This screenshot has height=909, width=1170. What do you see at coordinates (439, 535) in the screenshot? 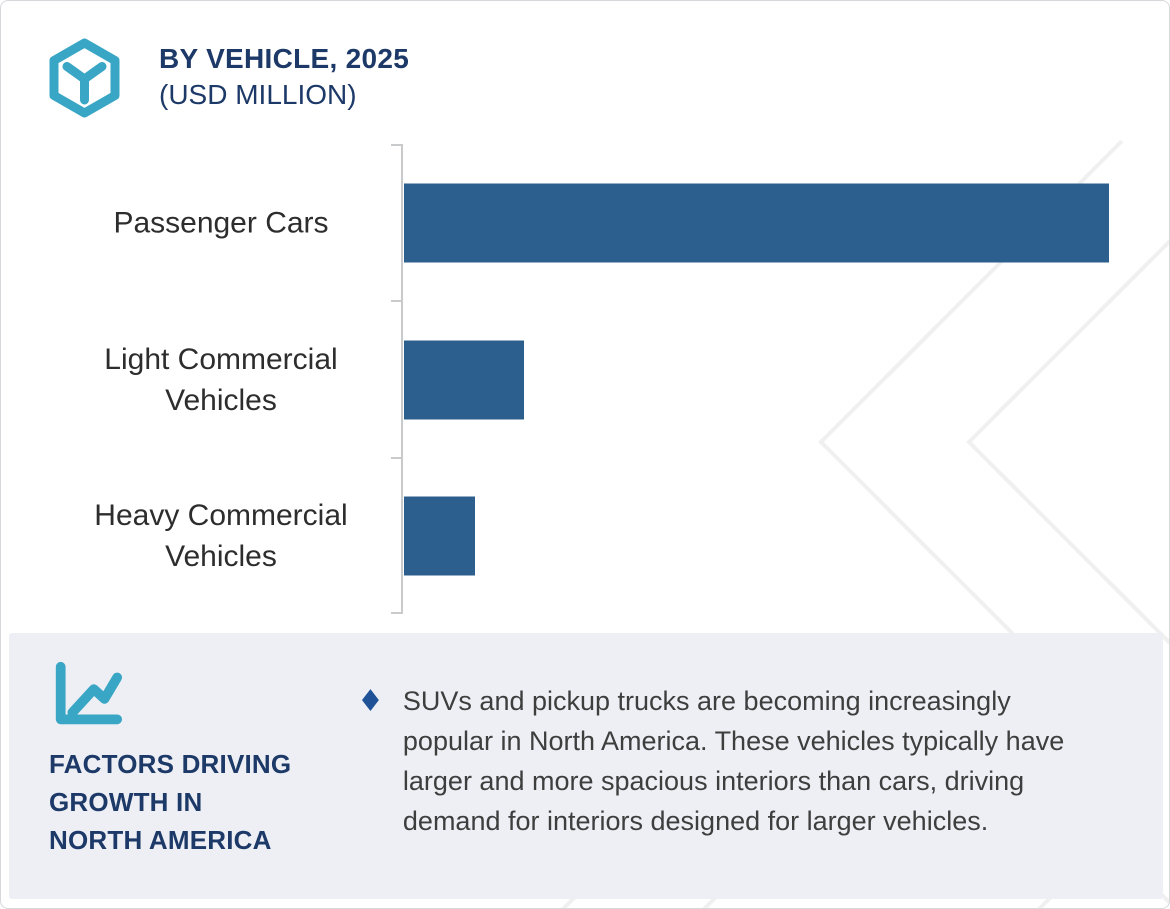
I see `bar-heavy-commercial-vehicles` at bounding box center [439, 535].